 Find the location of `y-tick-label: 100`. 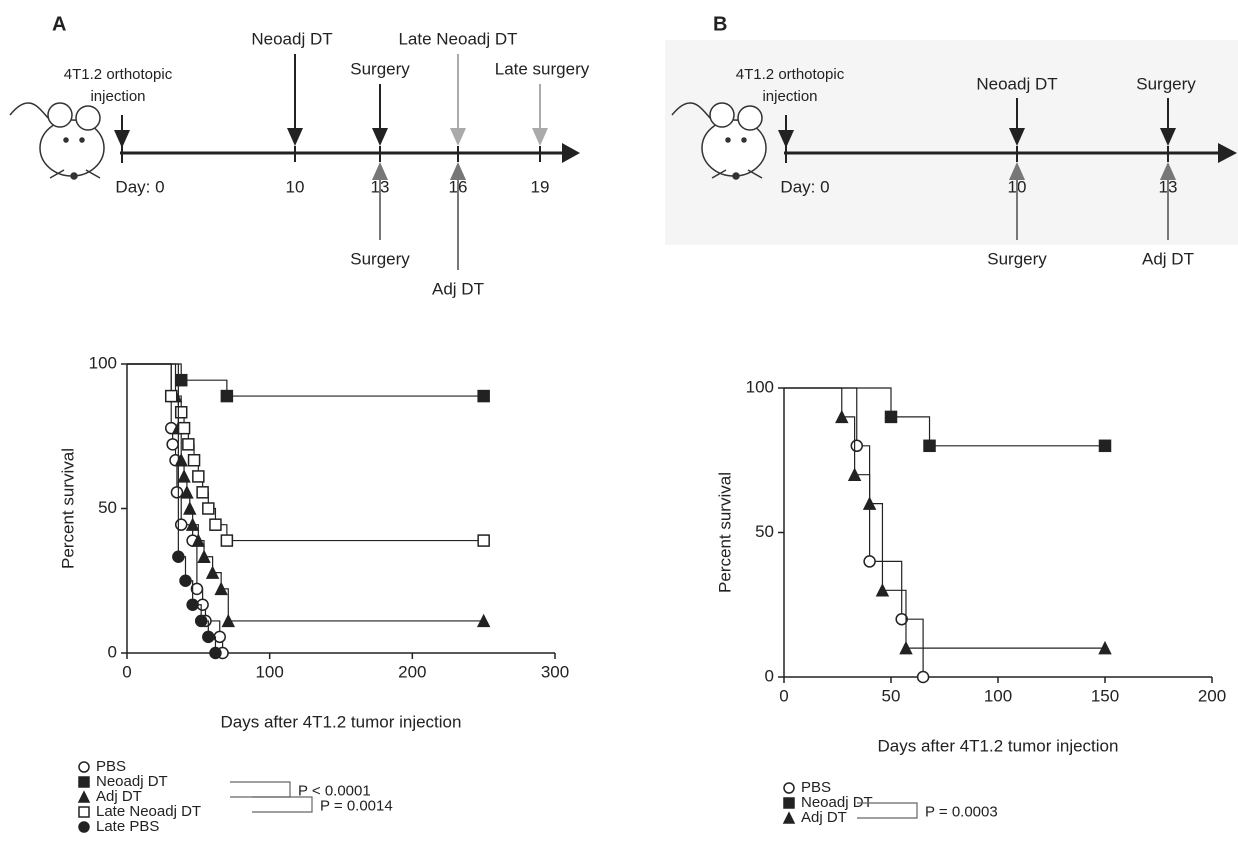

y-tick-label: 100 is located at coordinates (760, 386).